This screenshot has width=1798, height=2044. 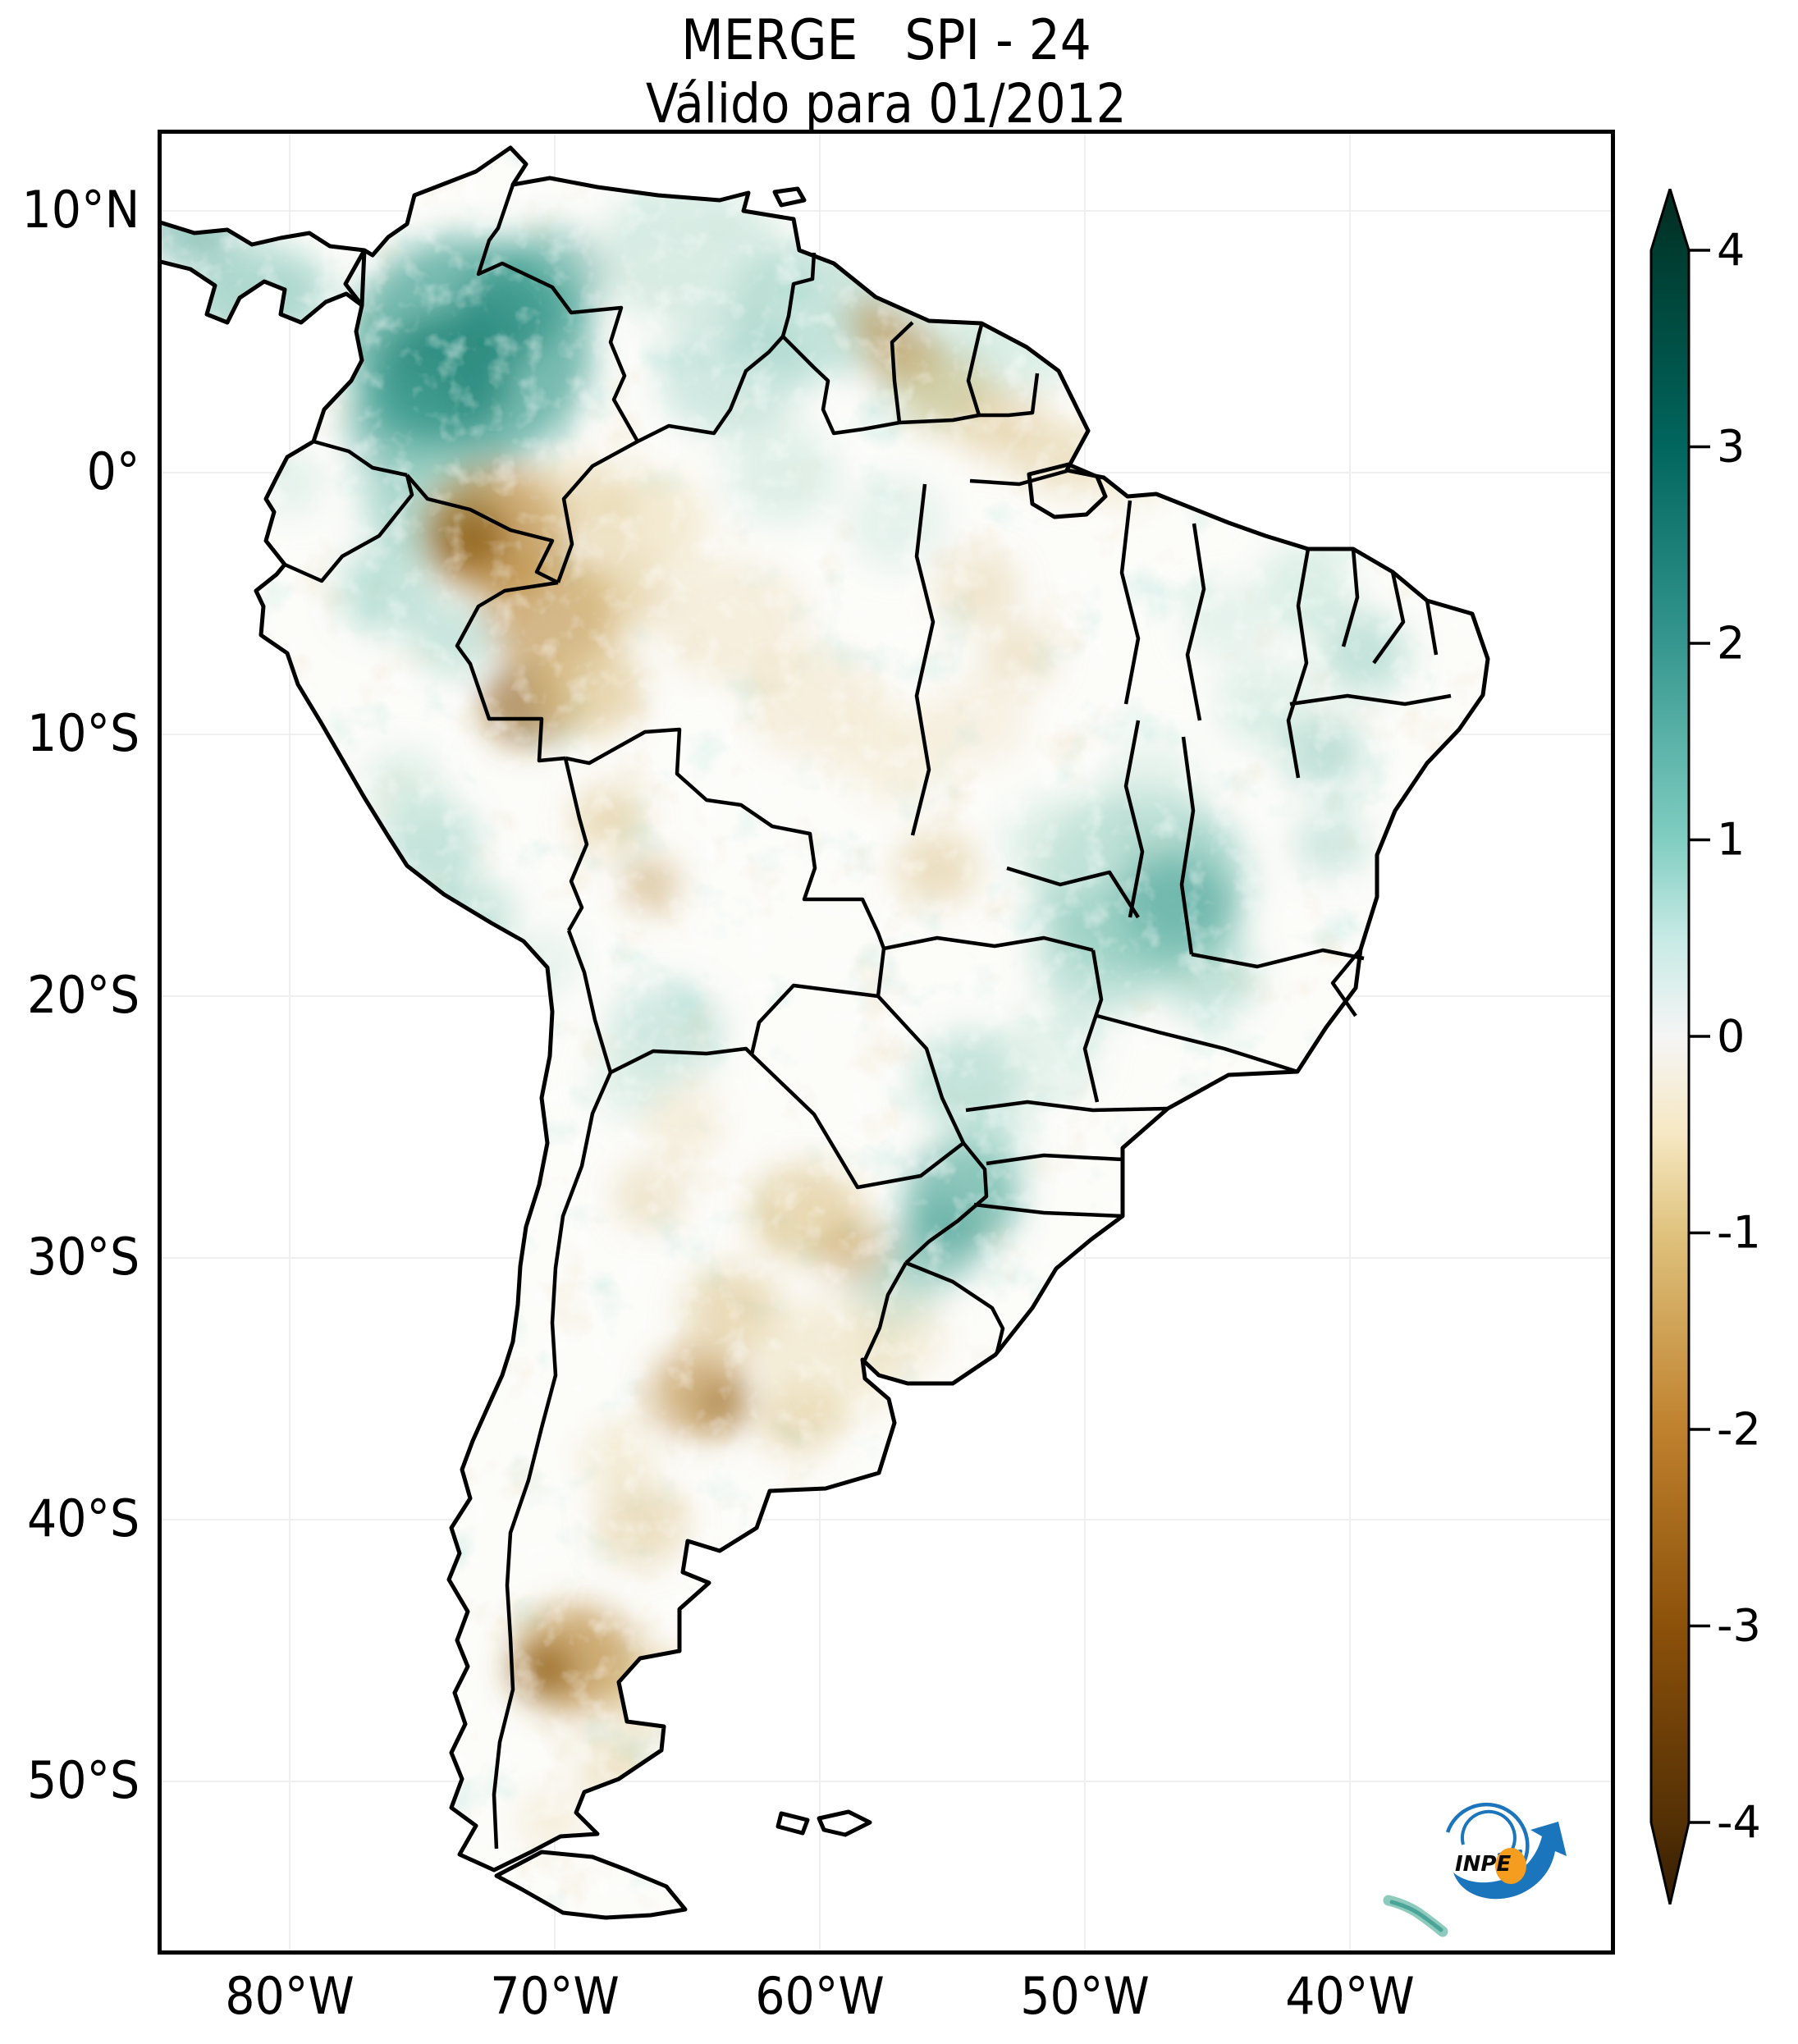 I want to click on lon-label-60w: 60°W, so click(x=820, y=1996).